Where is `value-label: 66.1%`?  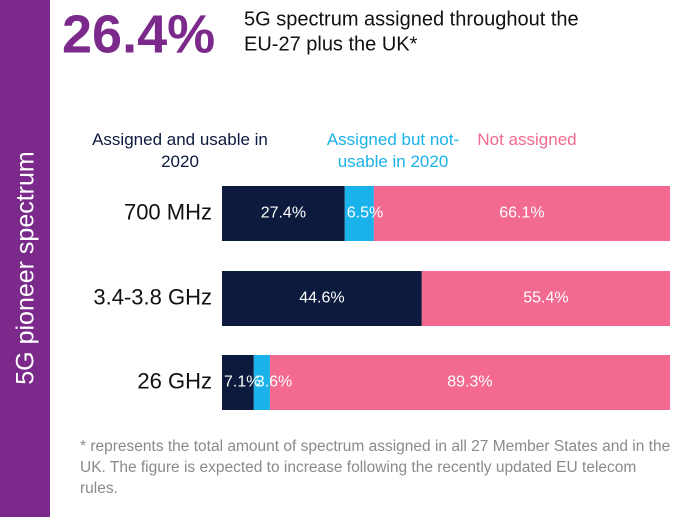
value-label: 66.1% is located at coordinates (521, 213).